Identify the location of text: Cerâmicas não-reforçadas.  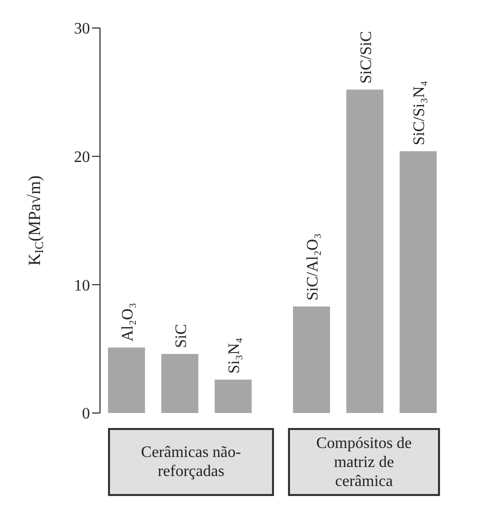
(191, 462).